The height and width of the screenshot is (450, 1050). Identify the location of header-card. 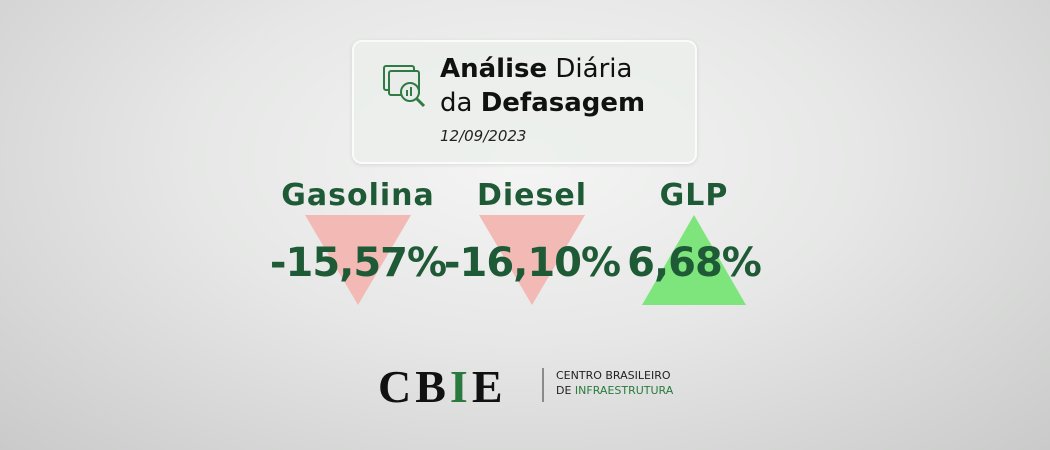
(524, 102).